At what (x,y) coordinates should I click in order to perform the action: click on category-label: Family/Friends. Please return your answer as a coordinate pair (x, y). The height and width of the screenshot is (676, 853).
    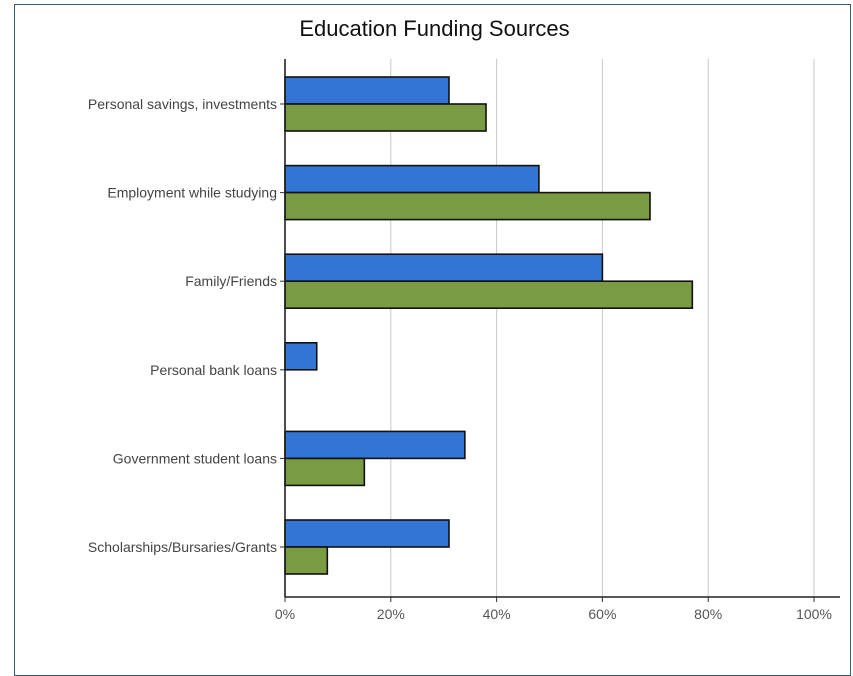
    Looking at the image, I should click on (231, 281).